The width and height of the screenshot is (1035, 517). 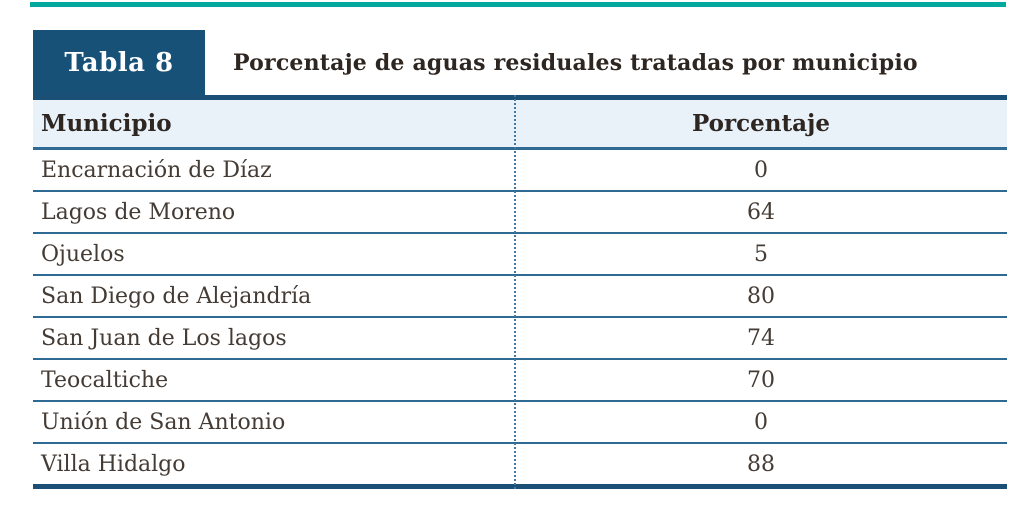 What do you see at coordinates (515, 292) in the screenshot?
I see `column-divider` at bounding box center [515, 292].